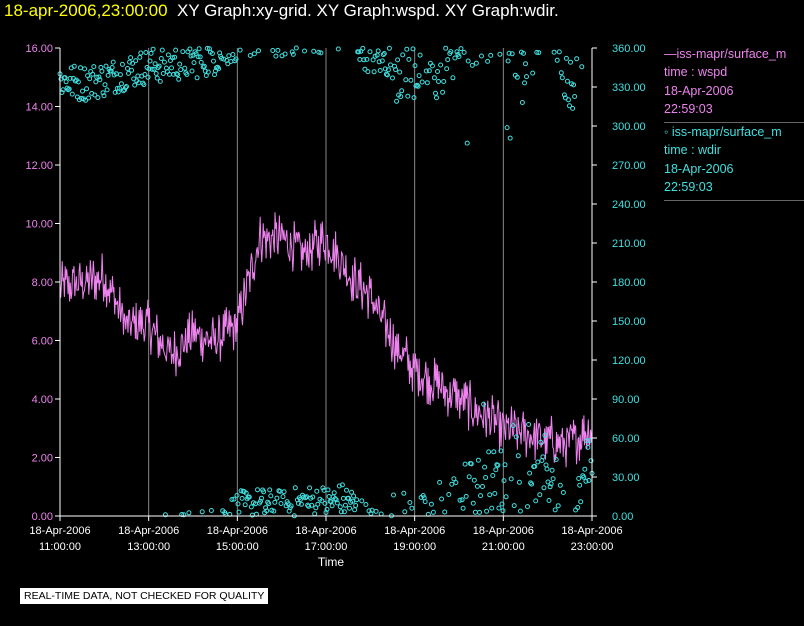 Image resolution: width=804 pixels, height=626 pixels. What do you see at coordinates (629, 283) in the screenshot?
I see `right-tick-label: 180.00` at bounding box center [629, 283].